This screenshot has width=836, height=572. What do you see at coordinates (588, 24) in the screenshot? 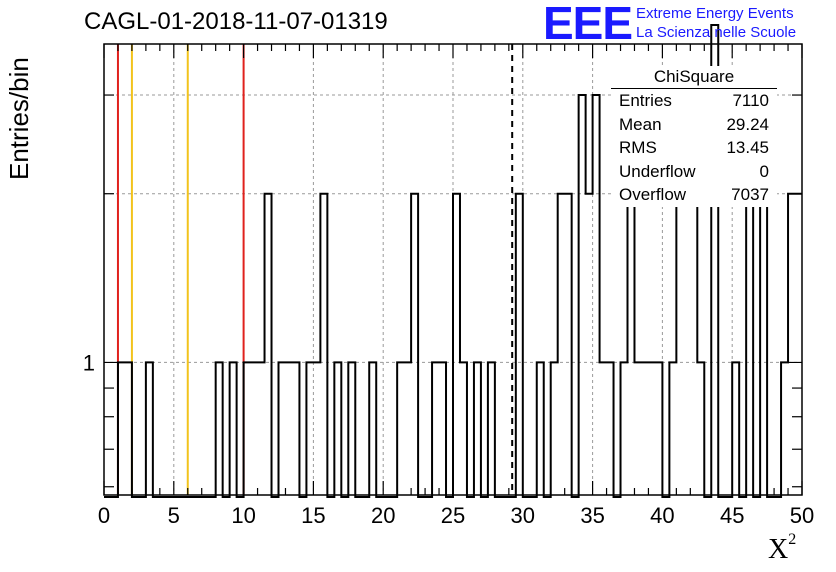
I see `eee-logo: EEE` at bounding box center [588, 24].